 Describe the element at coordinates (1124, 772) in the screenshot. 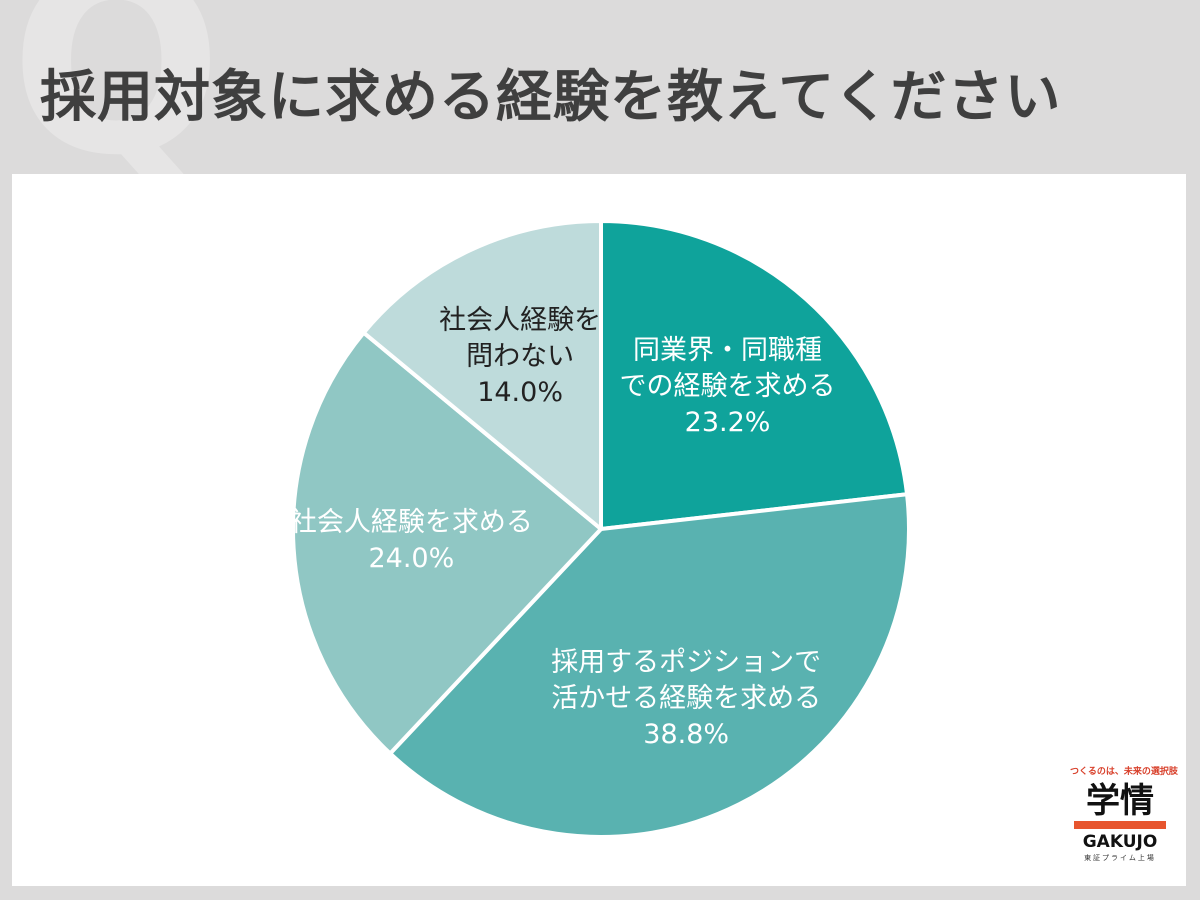

I see `brand-tagline: つくるのは、未来の選択肢` at that location.